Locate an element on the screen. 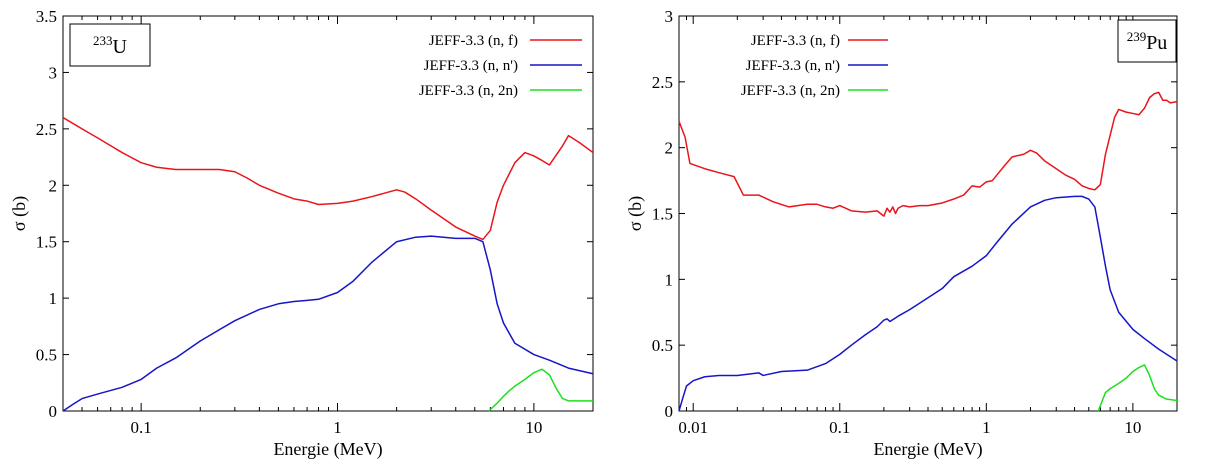  element-tag: 233U is located at coordinates (110, 45).